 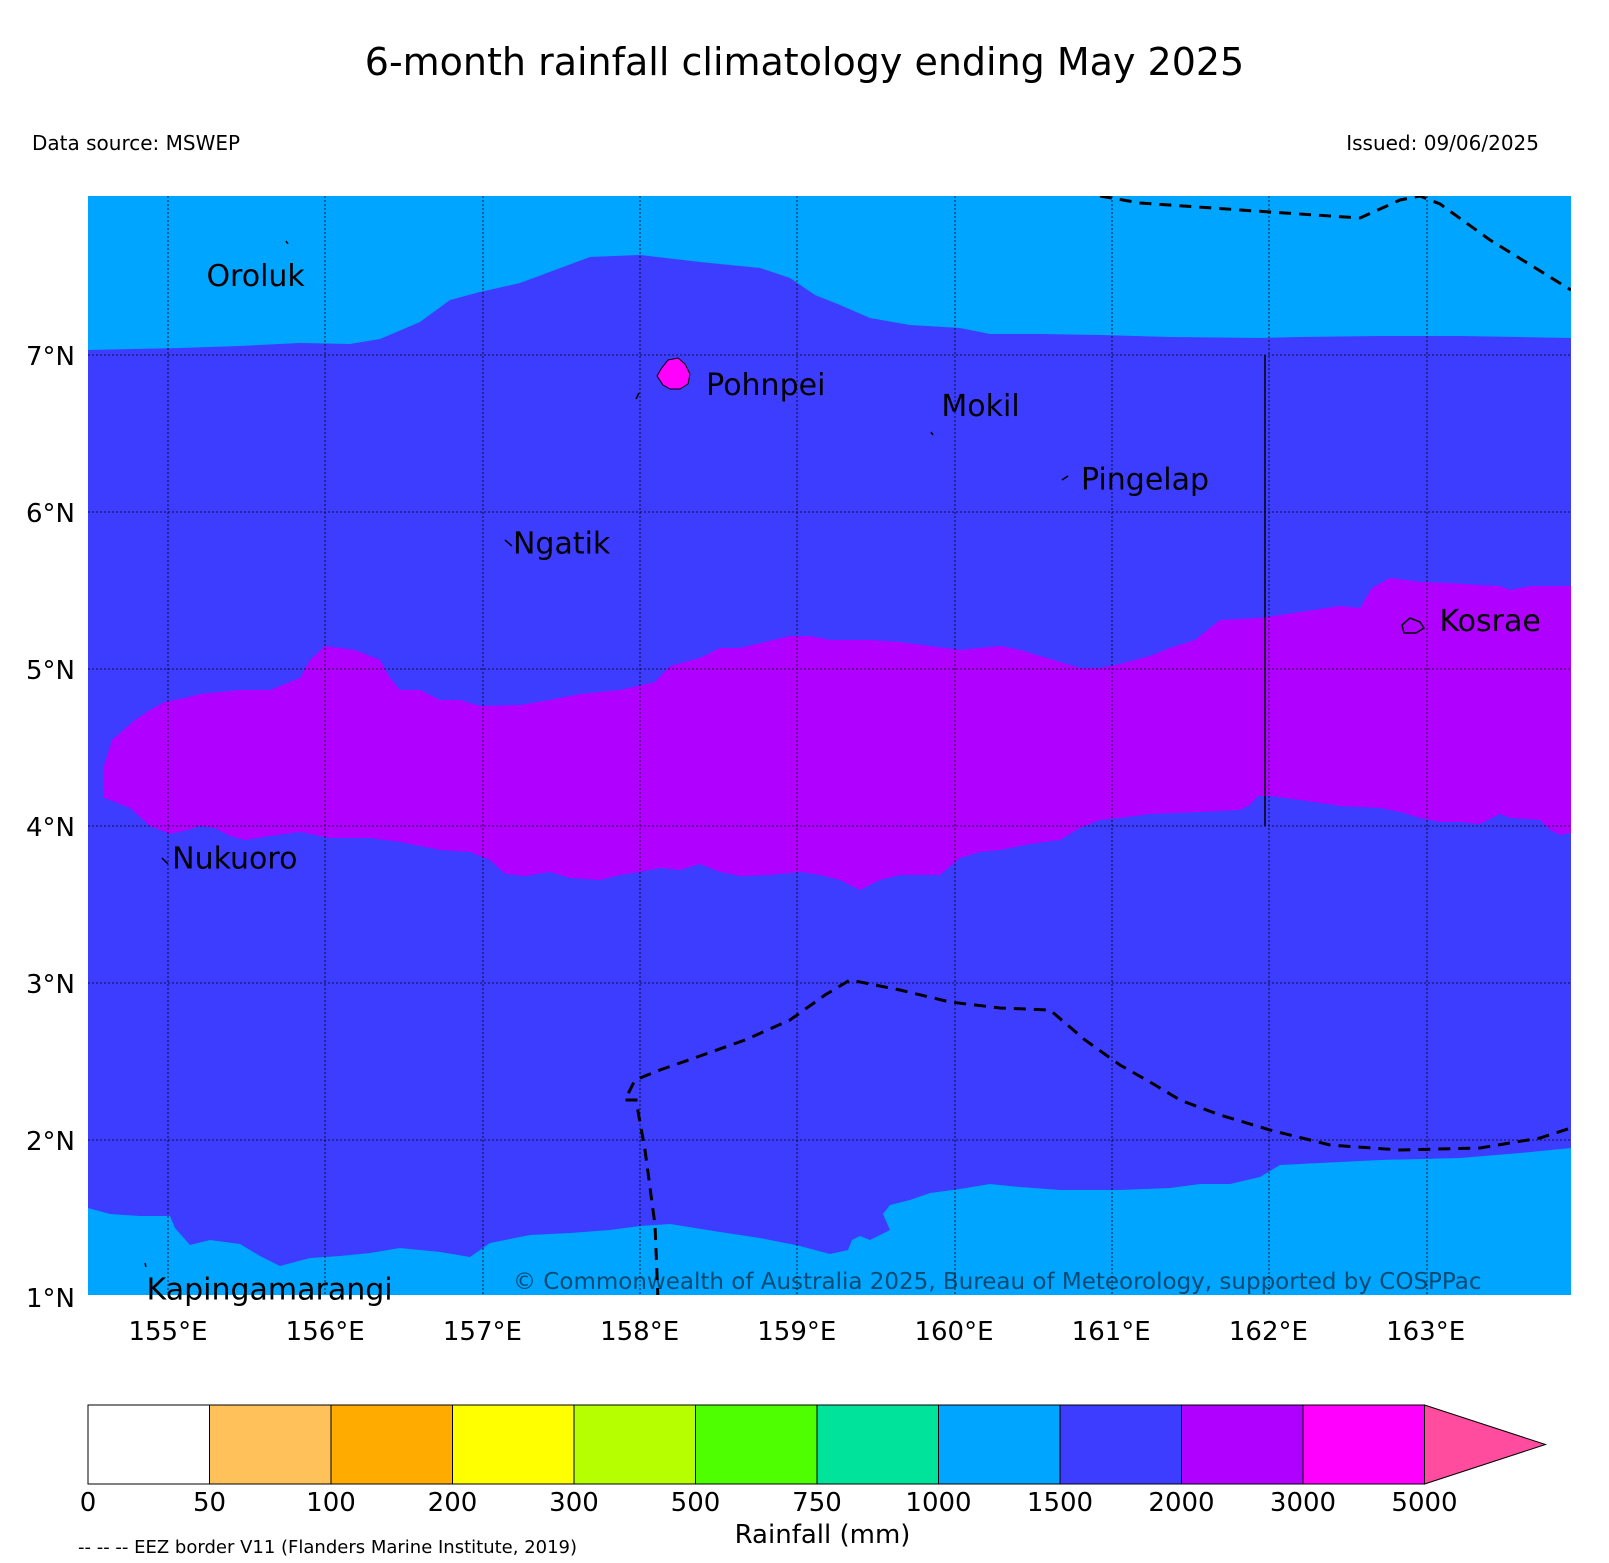 I want to click on colorbar-tick-label: 750, so click(x=817, y=1503).